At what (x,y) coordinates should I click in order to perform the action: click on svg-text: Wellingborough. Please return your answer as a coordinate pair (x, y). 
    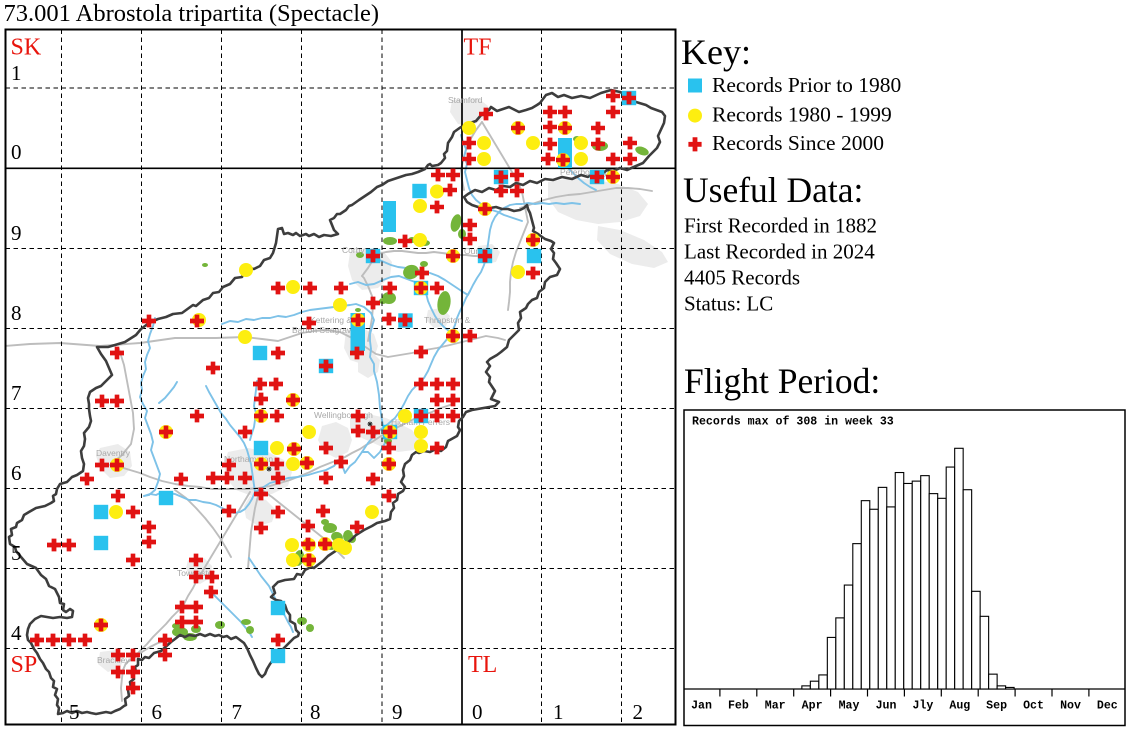
    Looking at the image, I should click on (343, 415).